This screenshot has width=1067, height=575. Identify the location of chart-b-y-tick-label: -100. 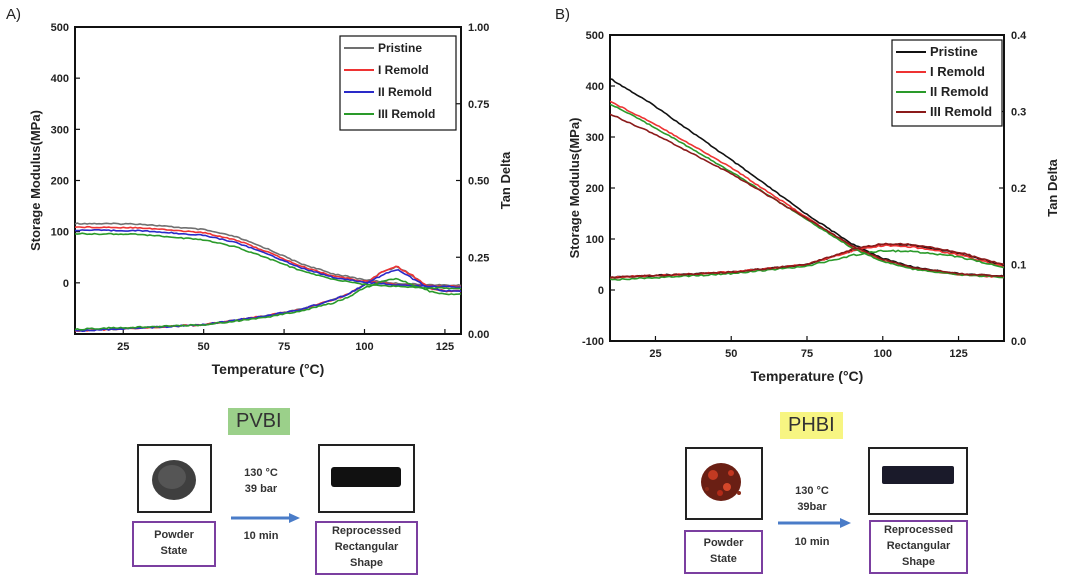
(593, 342).